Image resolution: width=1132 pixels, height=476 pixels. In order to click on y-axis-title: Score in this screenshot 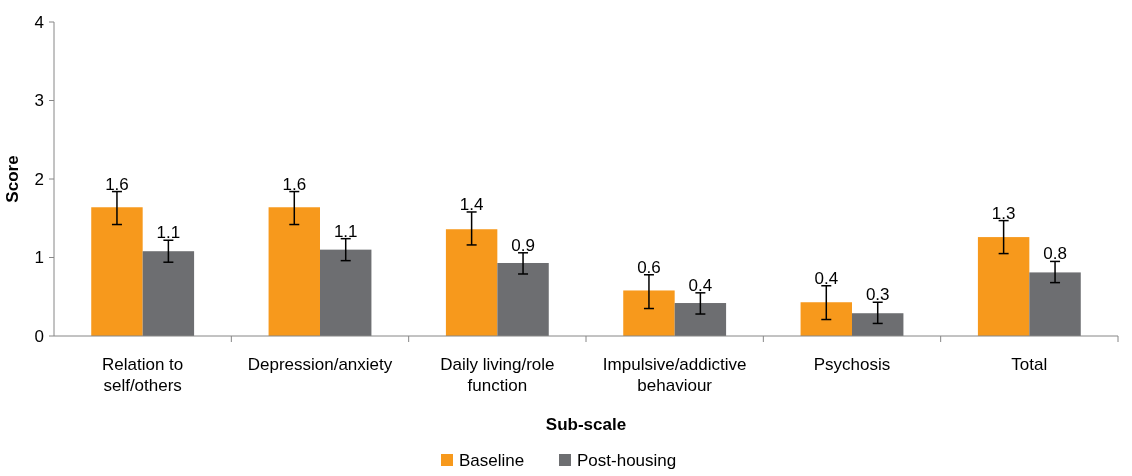, I will do `click(12, 179)`.